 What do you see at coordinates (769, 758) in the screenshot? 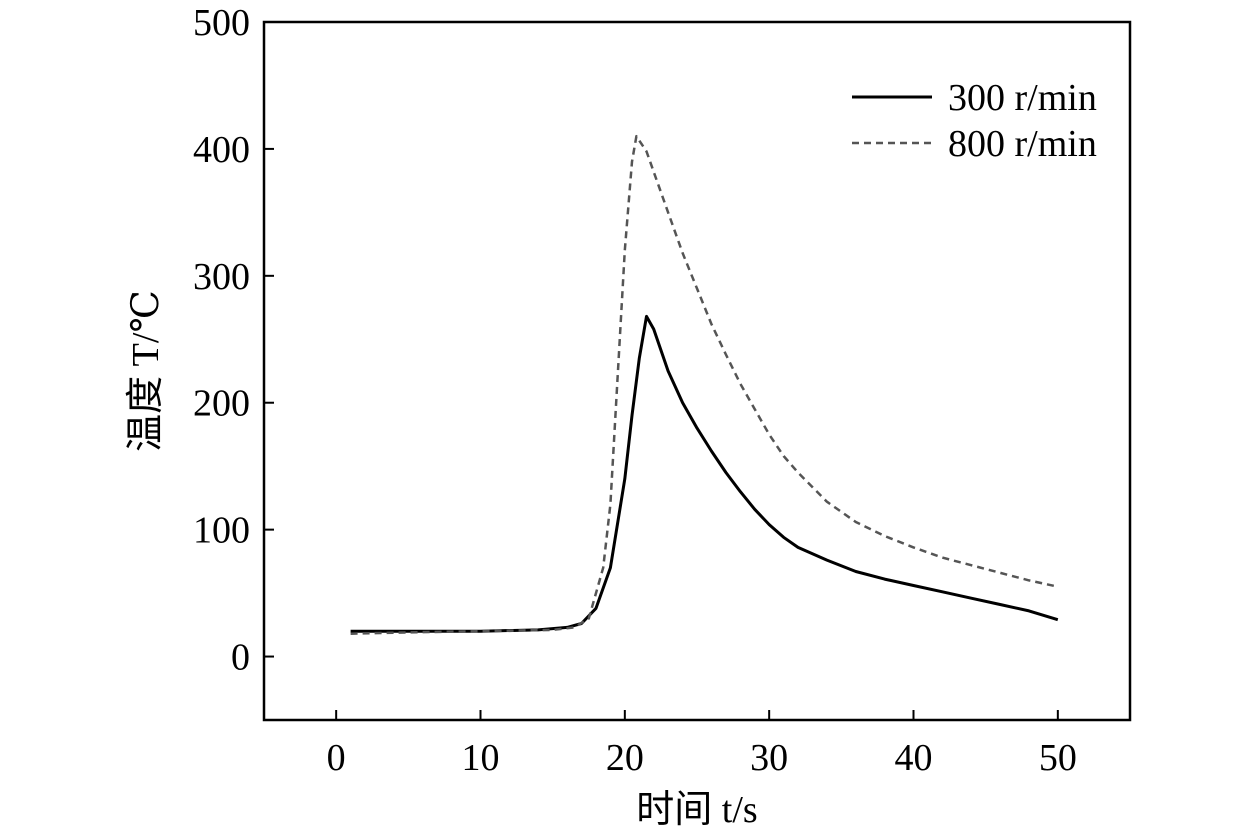
I see `x-tick-label: 30` at bounding box center [769, 758].